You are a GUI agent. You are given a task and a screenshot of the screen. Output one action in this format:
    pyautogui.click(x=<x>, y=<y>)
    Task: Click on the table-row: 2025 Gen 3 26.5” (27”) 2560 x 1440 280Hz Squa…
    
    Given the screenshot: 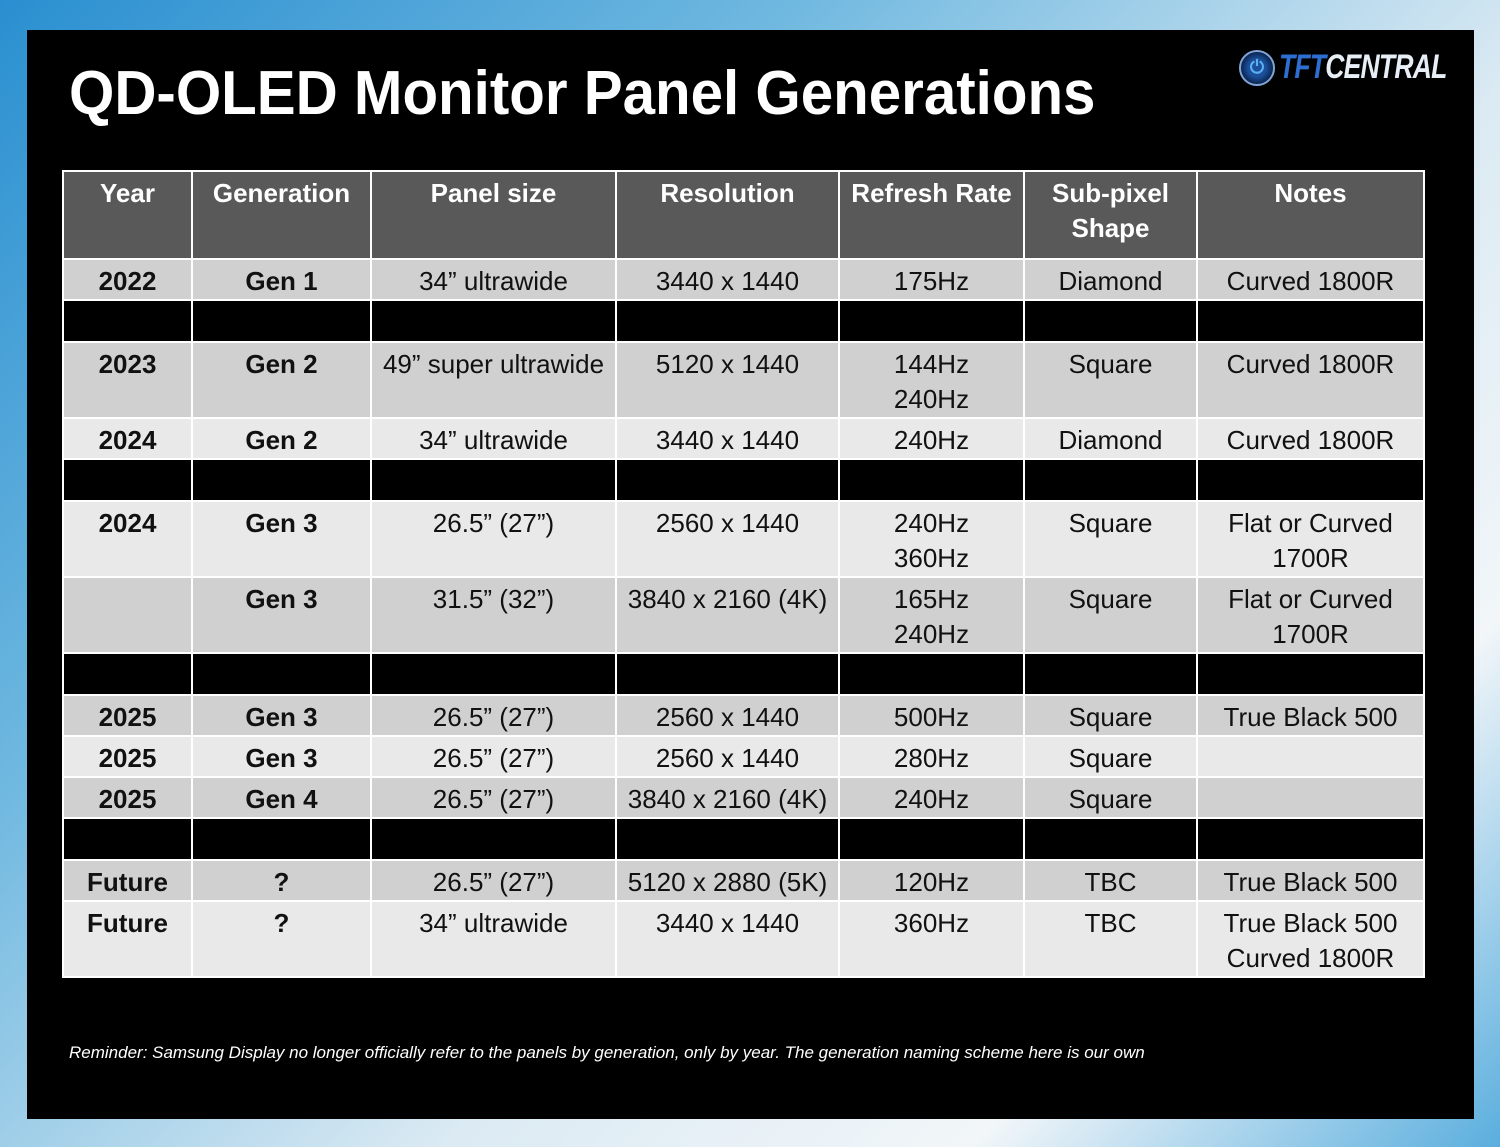 What is the action you would take?
    pyautogui.click(x=743, y=756)
    